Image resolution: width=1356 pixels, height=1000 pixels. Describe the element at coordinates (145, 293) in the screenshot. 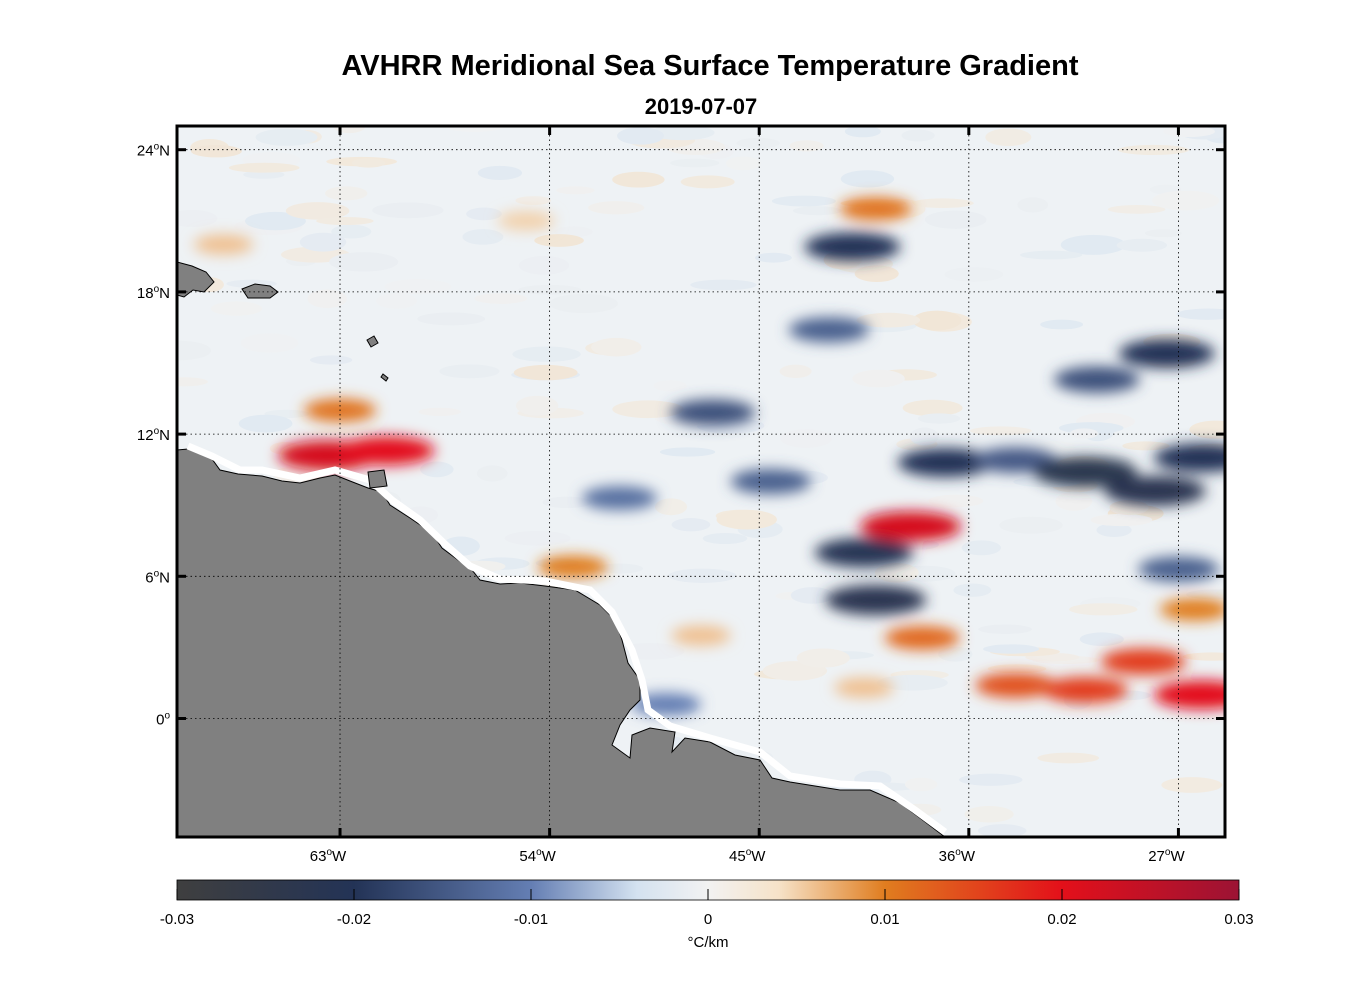

I see `lat-label-degrees: 18` at that location.